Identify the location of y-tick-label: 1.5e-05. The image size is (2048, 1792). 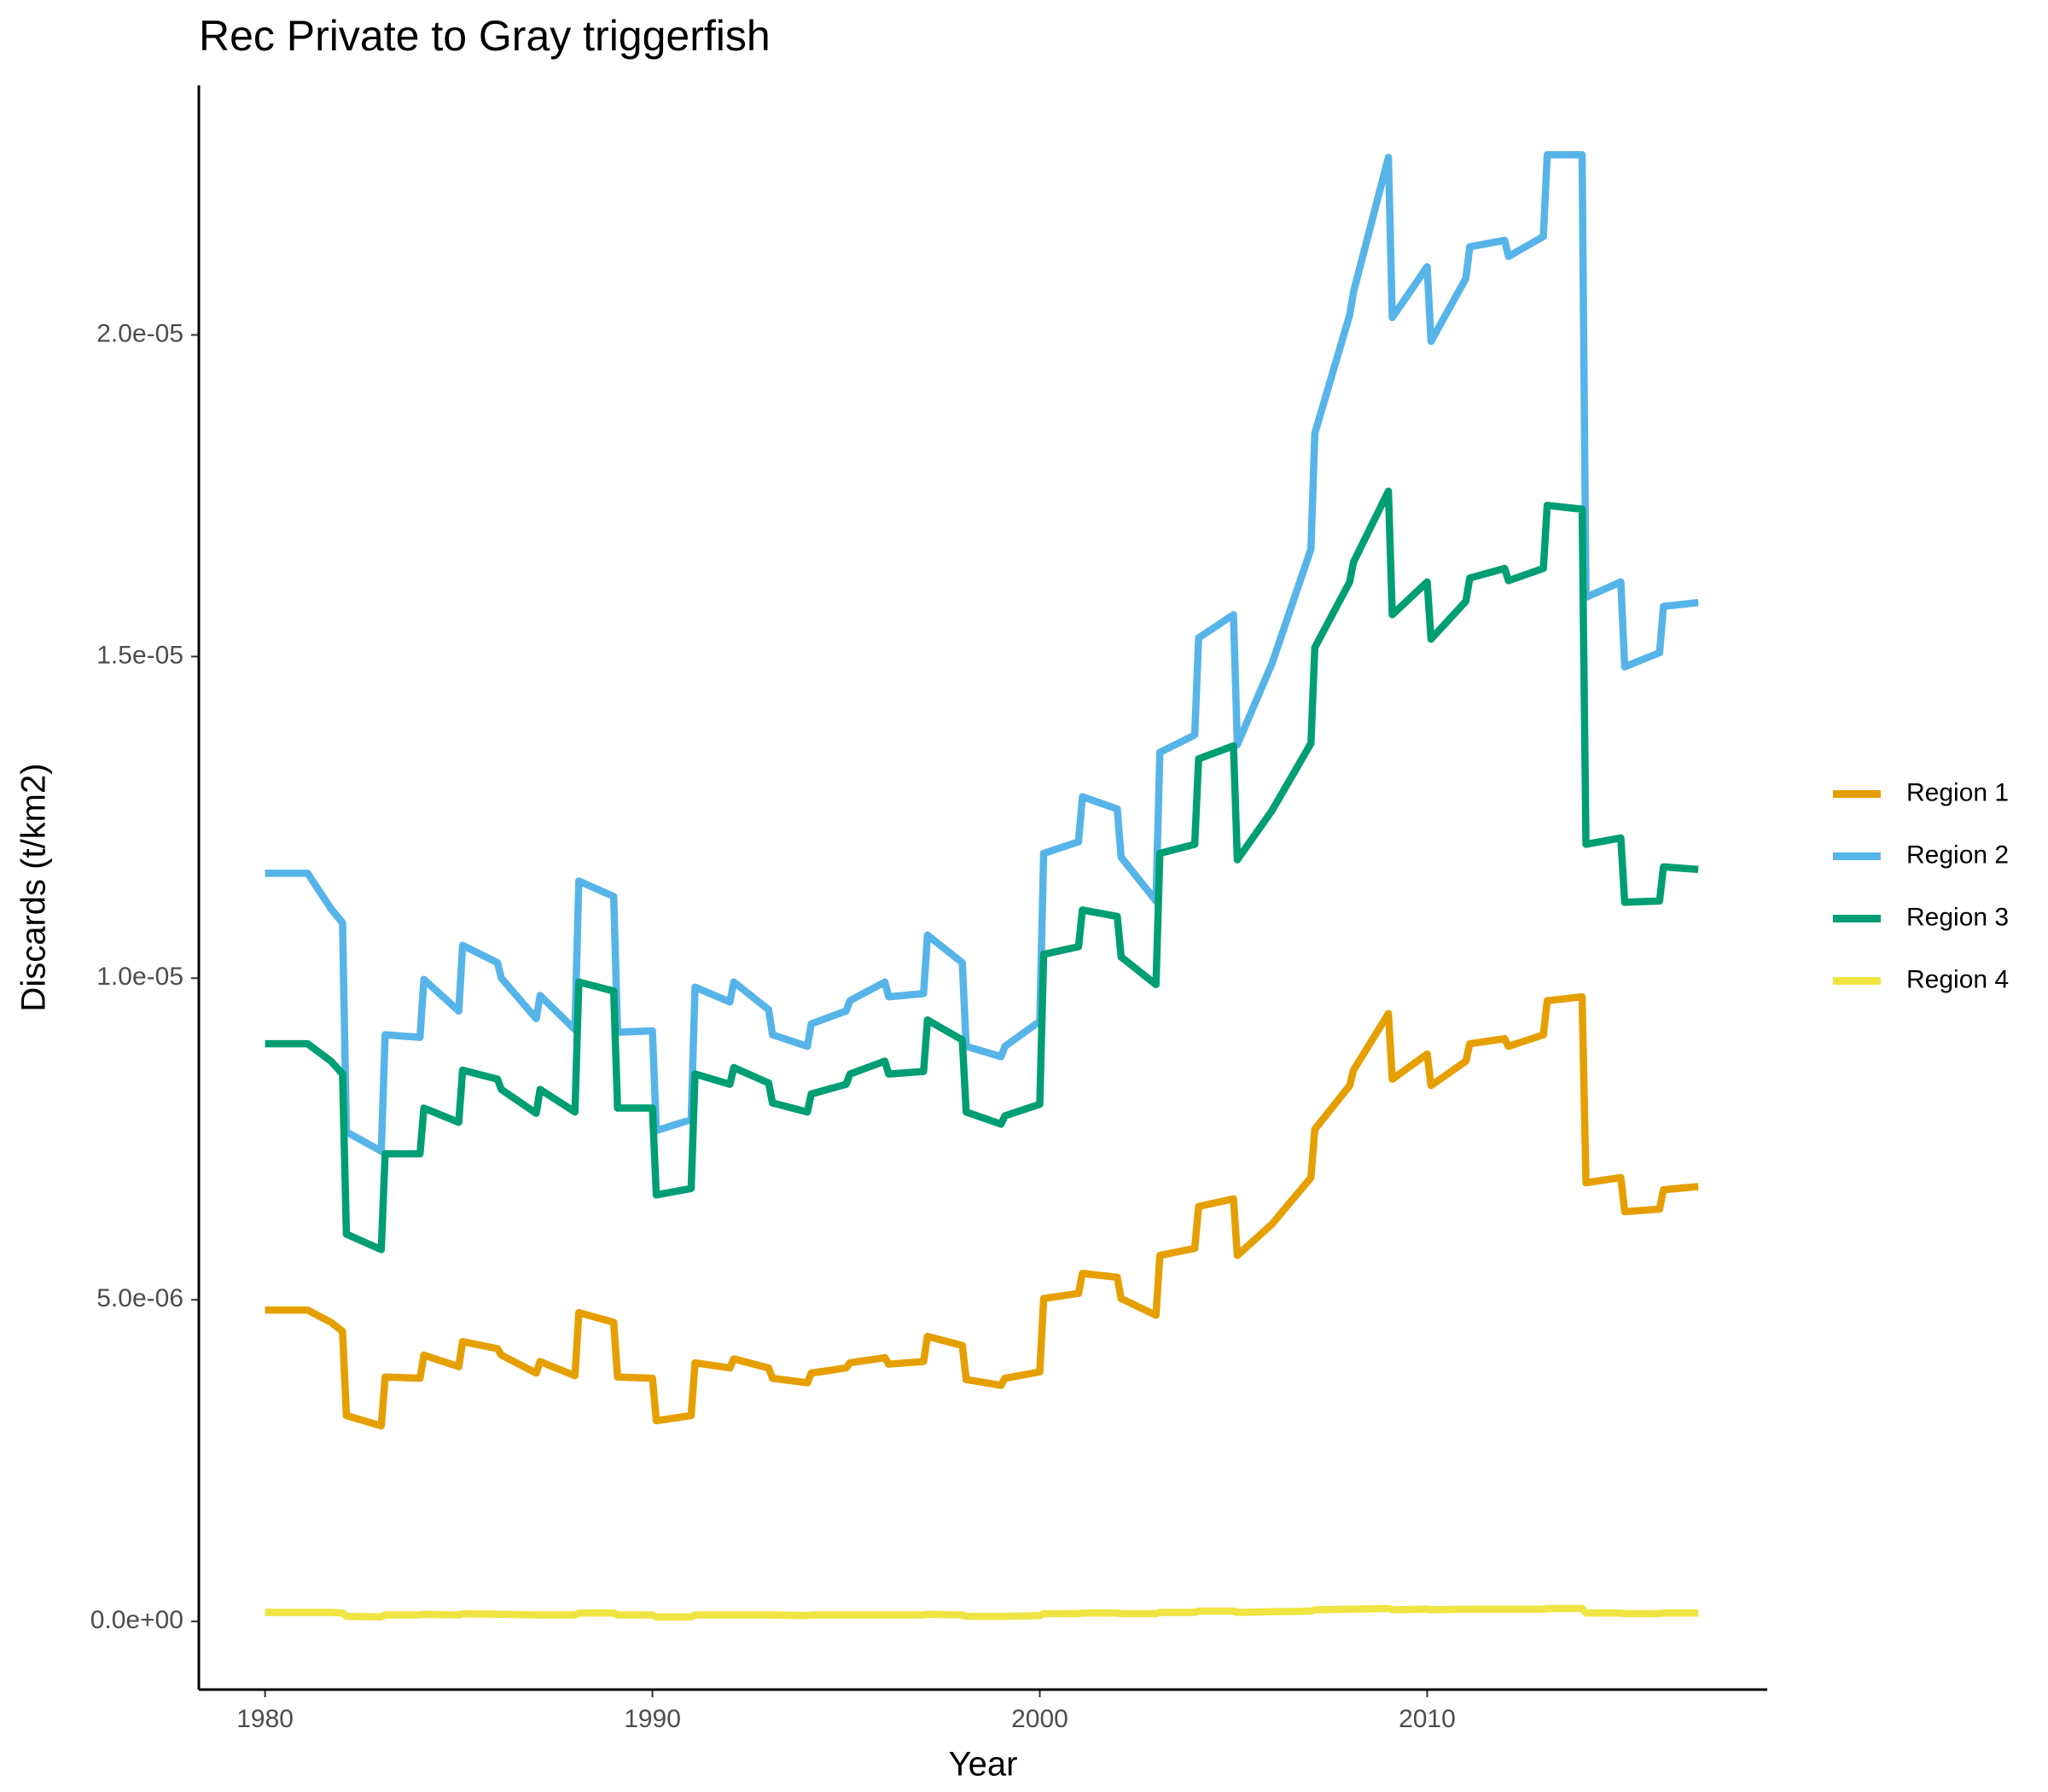
(139, 655).